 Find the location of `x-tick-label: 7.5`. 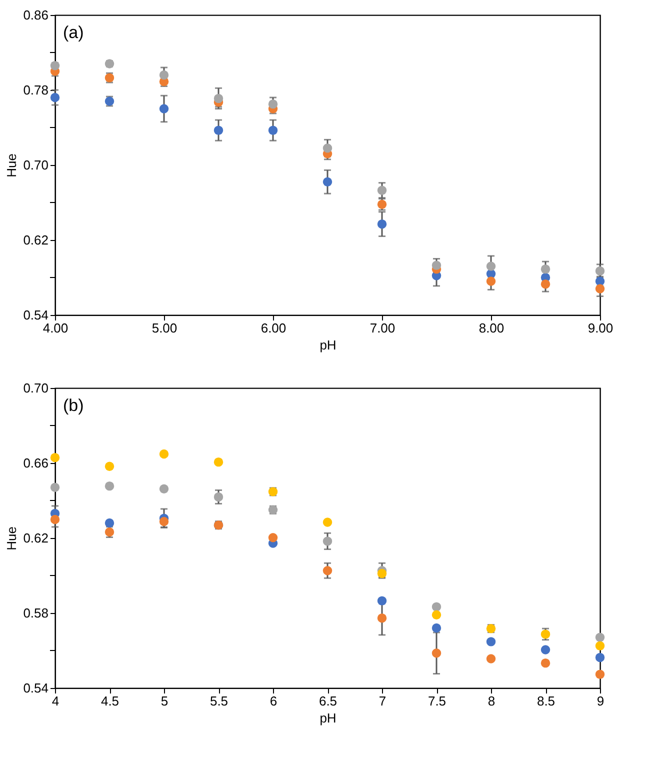

x-tick-label: 7.5 is located at coordinates (437, 701).